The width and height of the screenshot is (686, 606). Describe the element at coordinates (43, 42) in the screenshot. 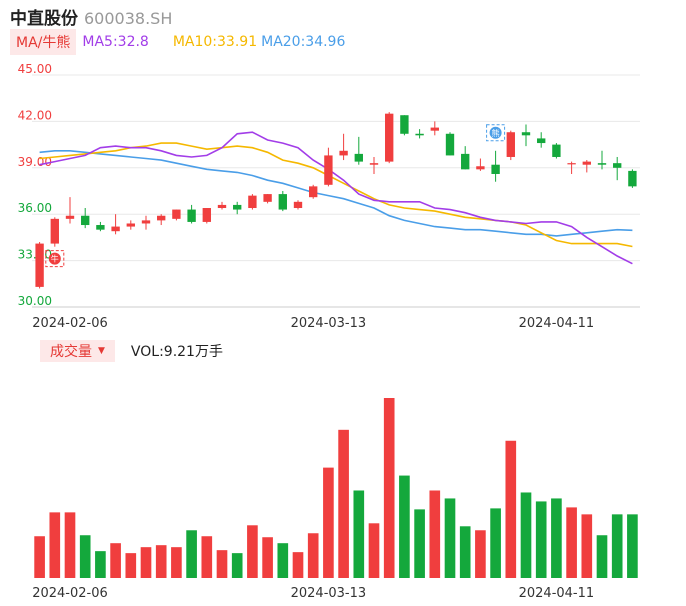

I see `ma-indicator-selector: MA/牛熊` at that location.